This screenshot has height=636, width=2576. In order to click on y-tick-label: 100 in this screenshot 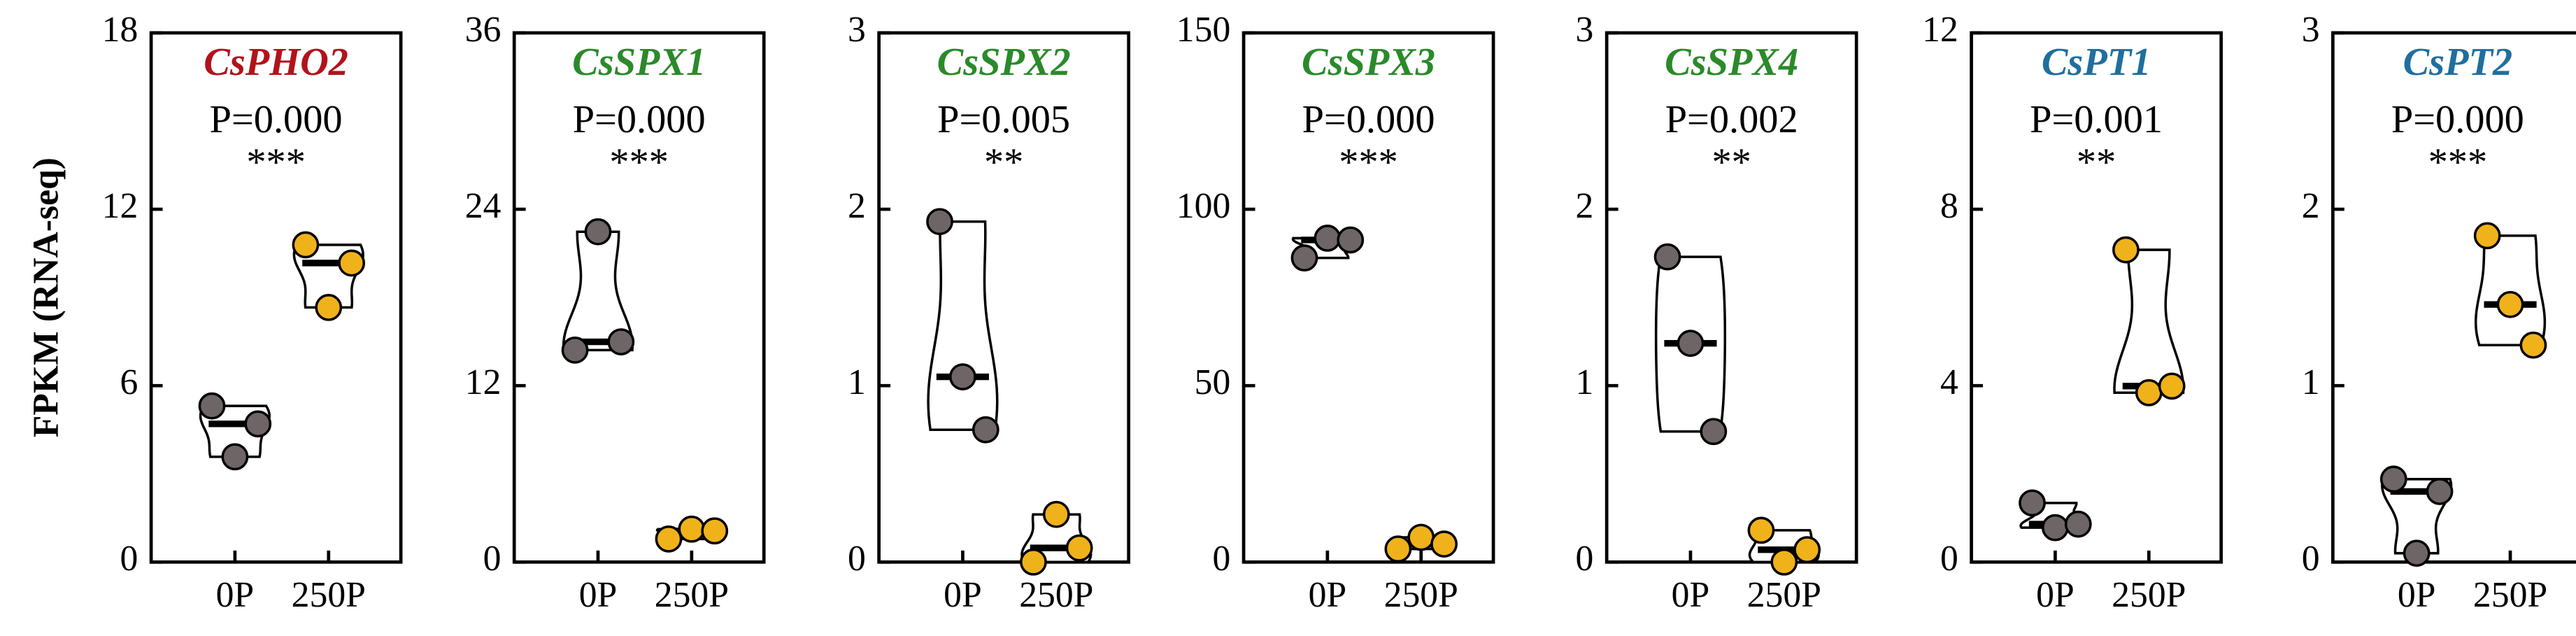, I will do `click(1203, 206)`.